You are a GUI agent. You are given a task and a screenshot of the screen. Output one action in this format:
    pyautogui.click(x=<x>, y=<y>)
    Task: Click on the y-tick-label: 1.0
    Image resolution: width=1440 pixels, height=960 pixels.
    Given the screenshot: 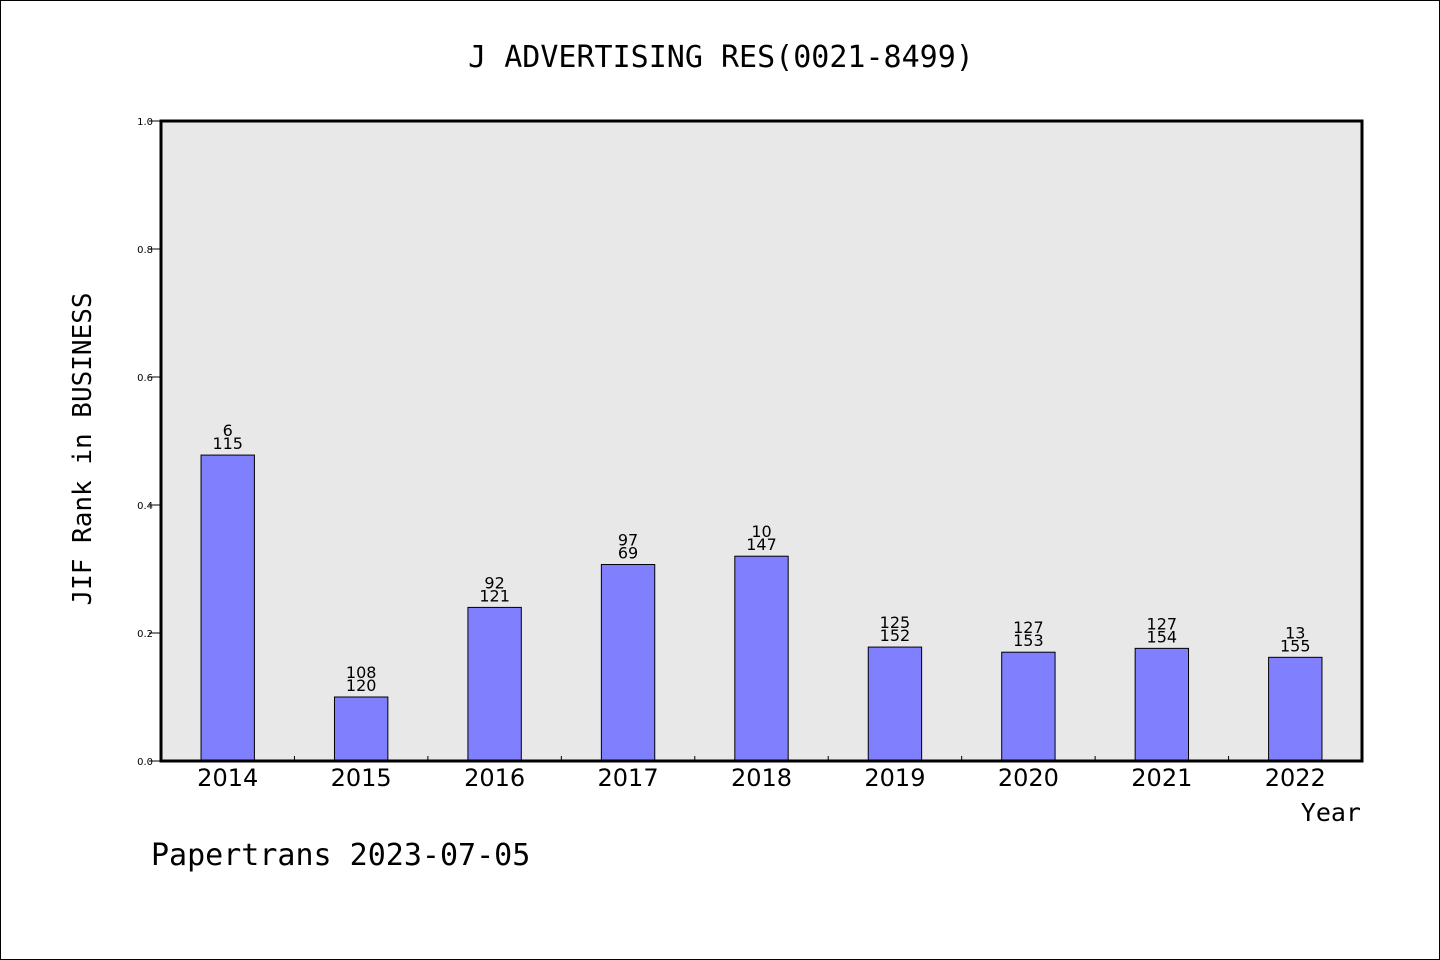 What is the action you would take?
    pyautogui.click(x=145, y=122)
    